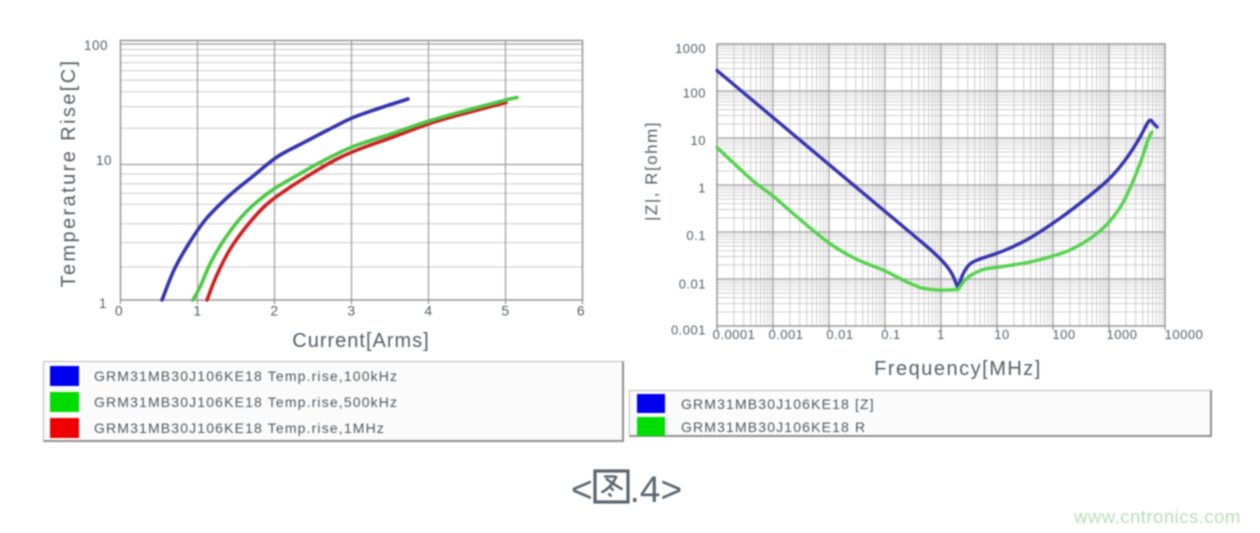 The image size is (1260, 533). I want to click on svg-text: 10000, so click(1184, 334).